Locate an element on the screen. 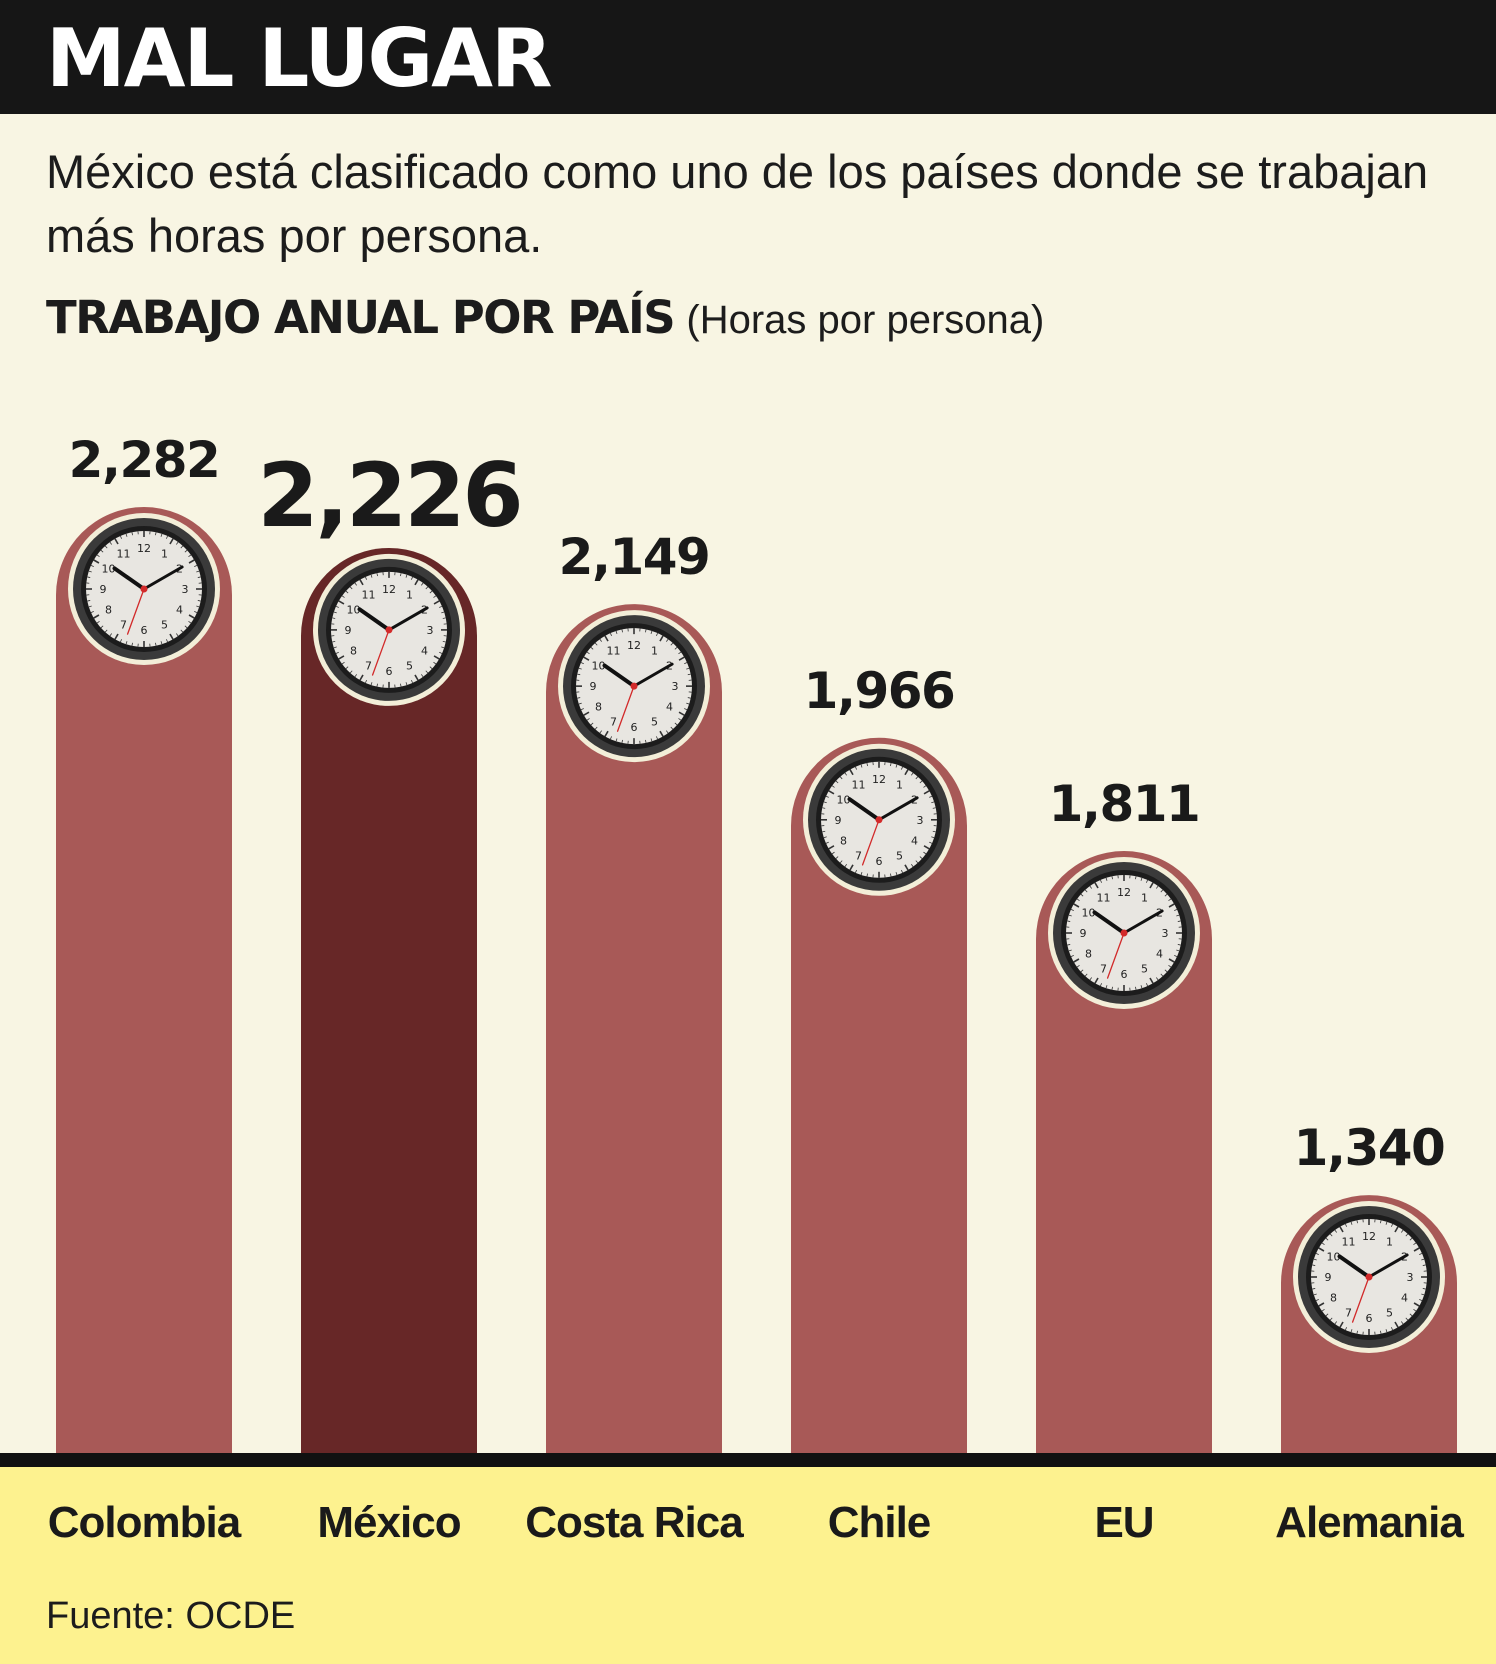 The image size is (1496, 1664). clock-numeral: 4 is located at coordinates (914, 840).